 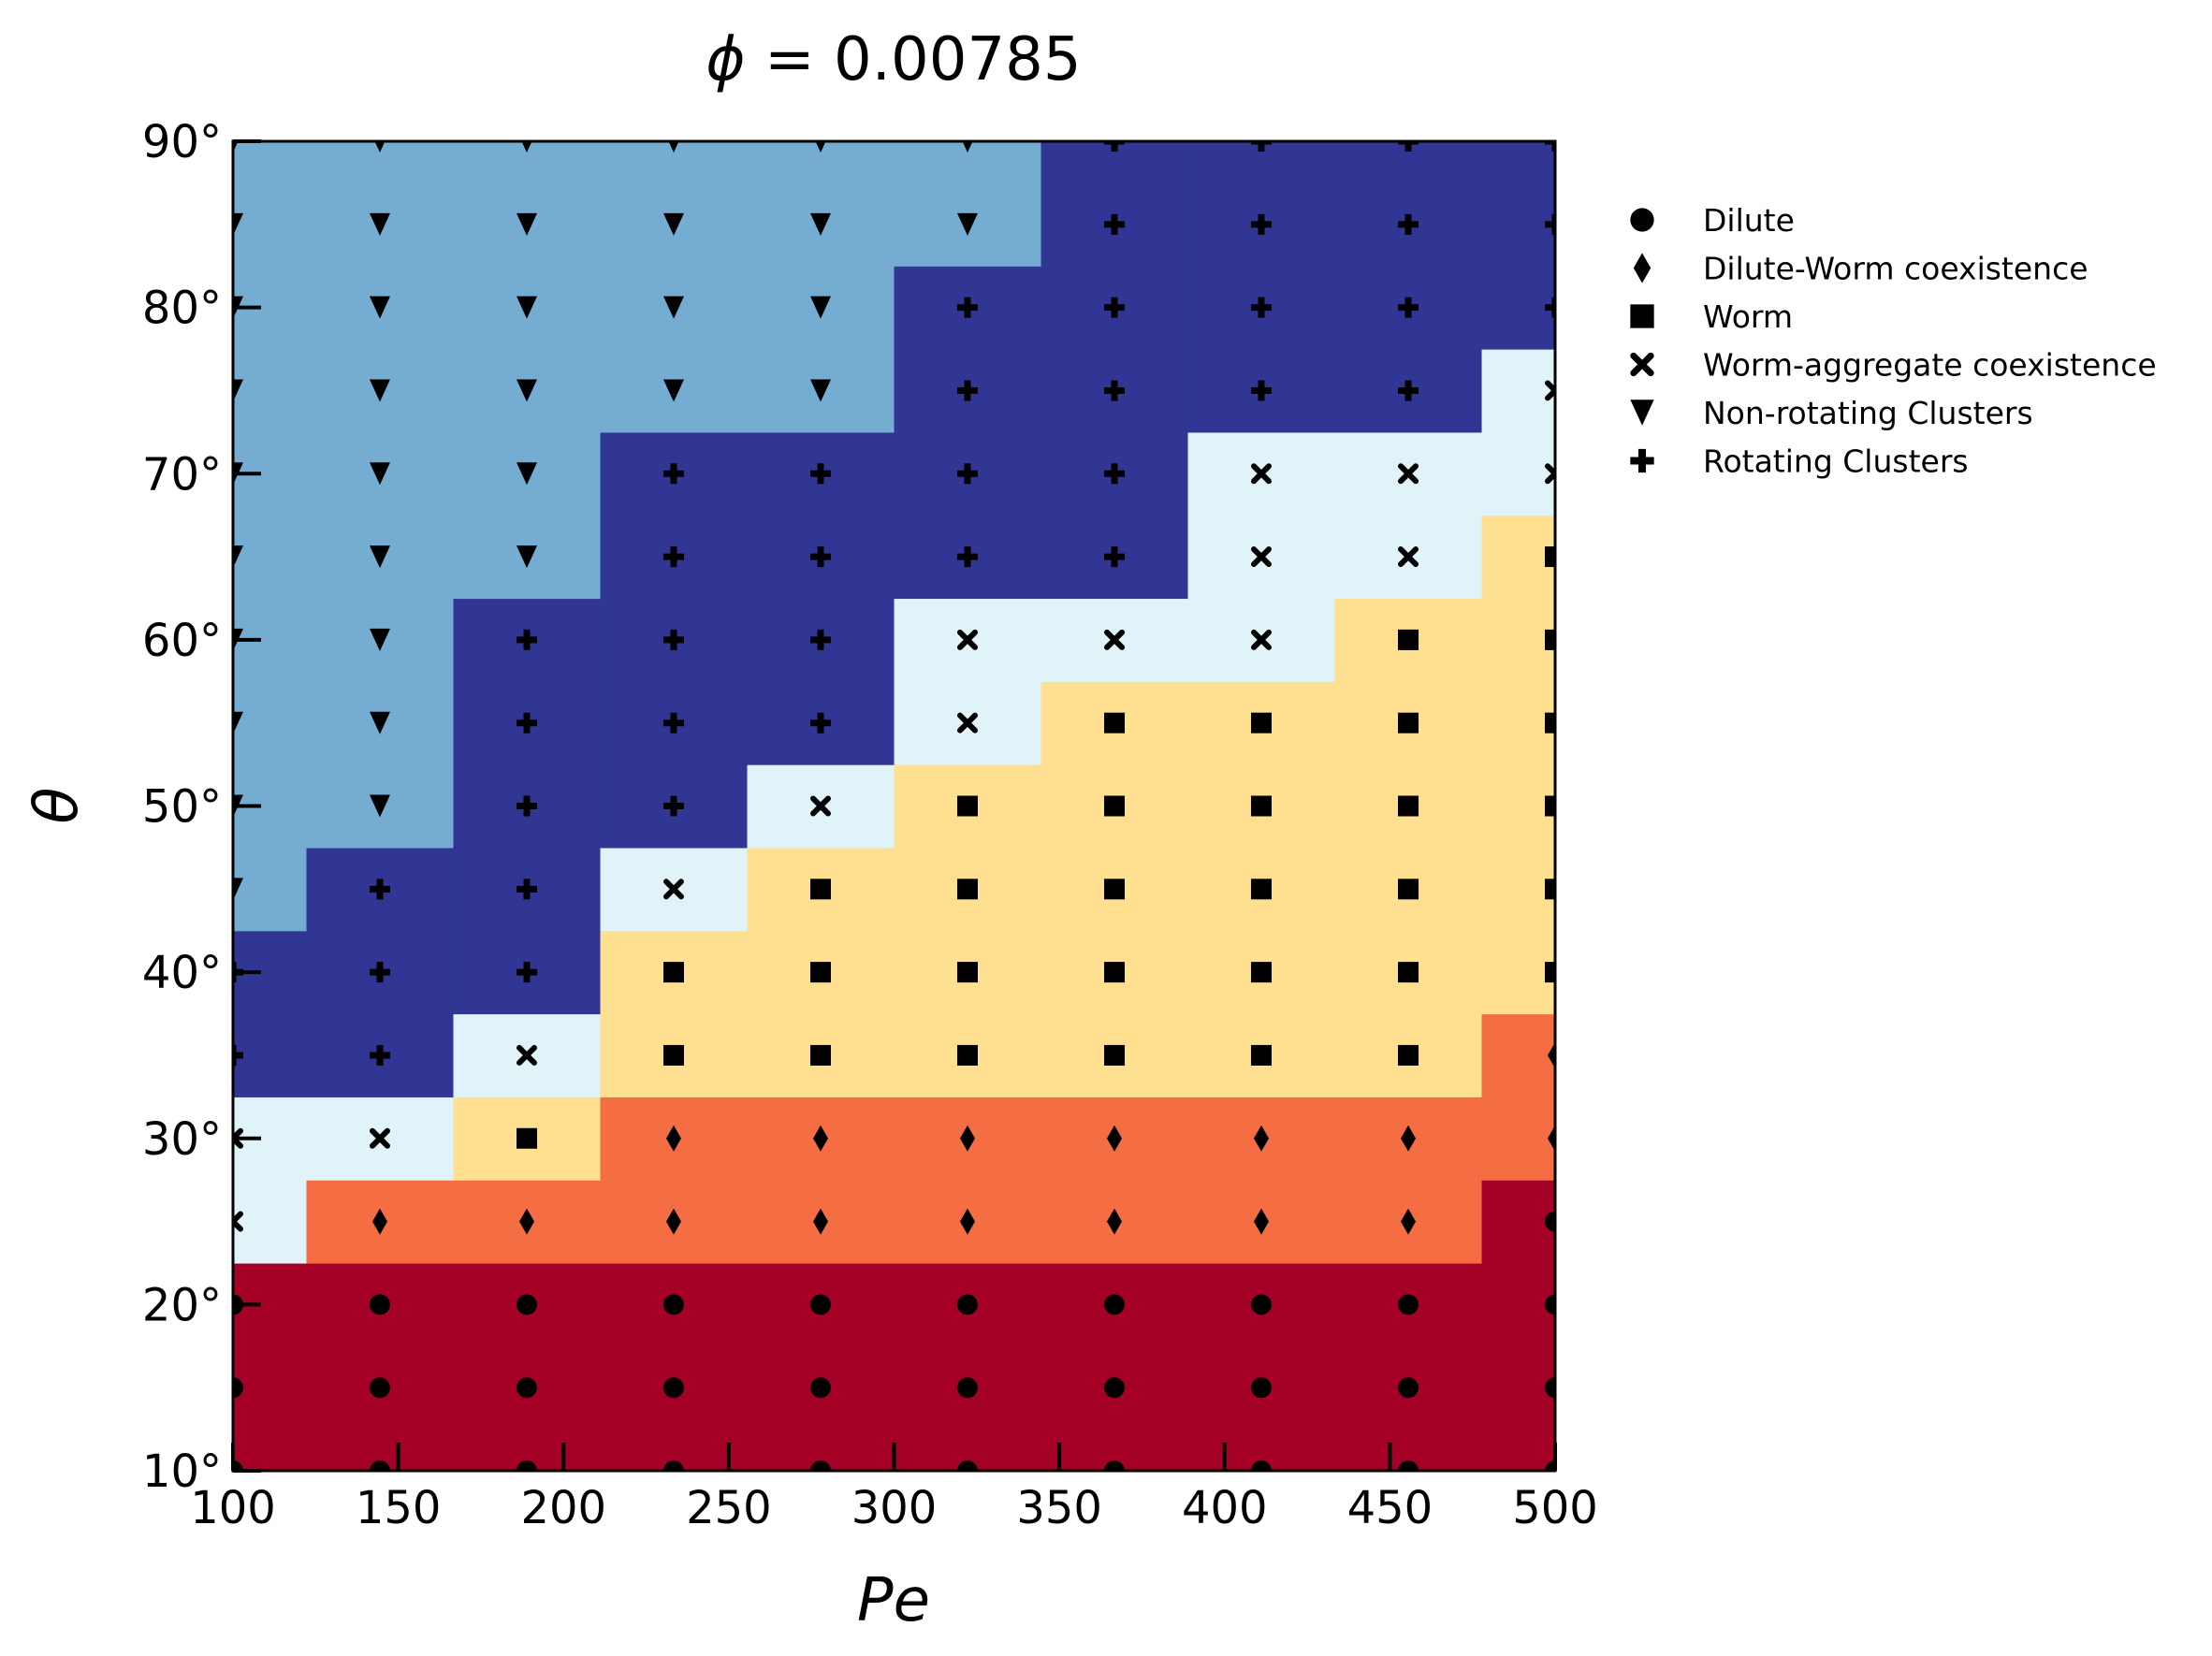 What do you see at coordinates (1895, 269) in the screenshot?
I see `legend-label: Dilute-Worm coexistence` at bounding box center [1895, 269].